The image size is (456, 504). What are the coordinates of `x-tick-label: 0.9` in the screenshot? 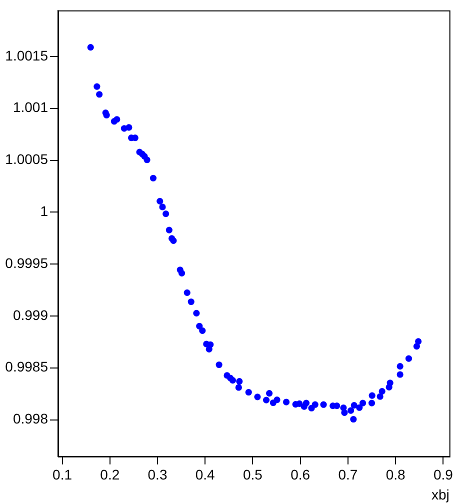 It's located at (443, 474).